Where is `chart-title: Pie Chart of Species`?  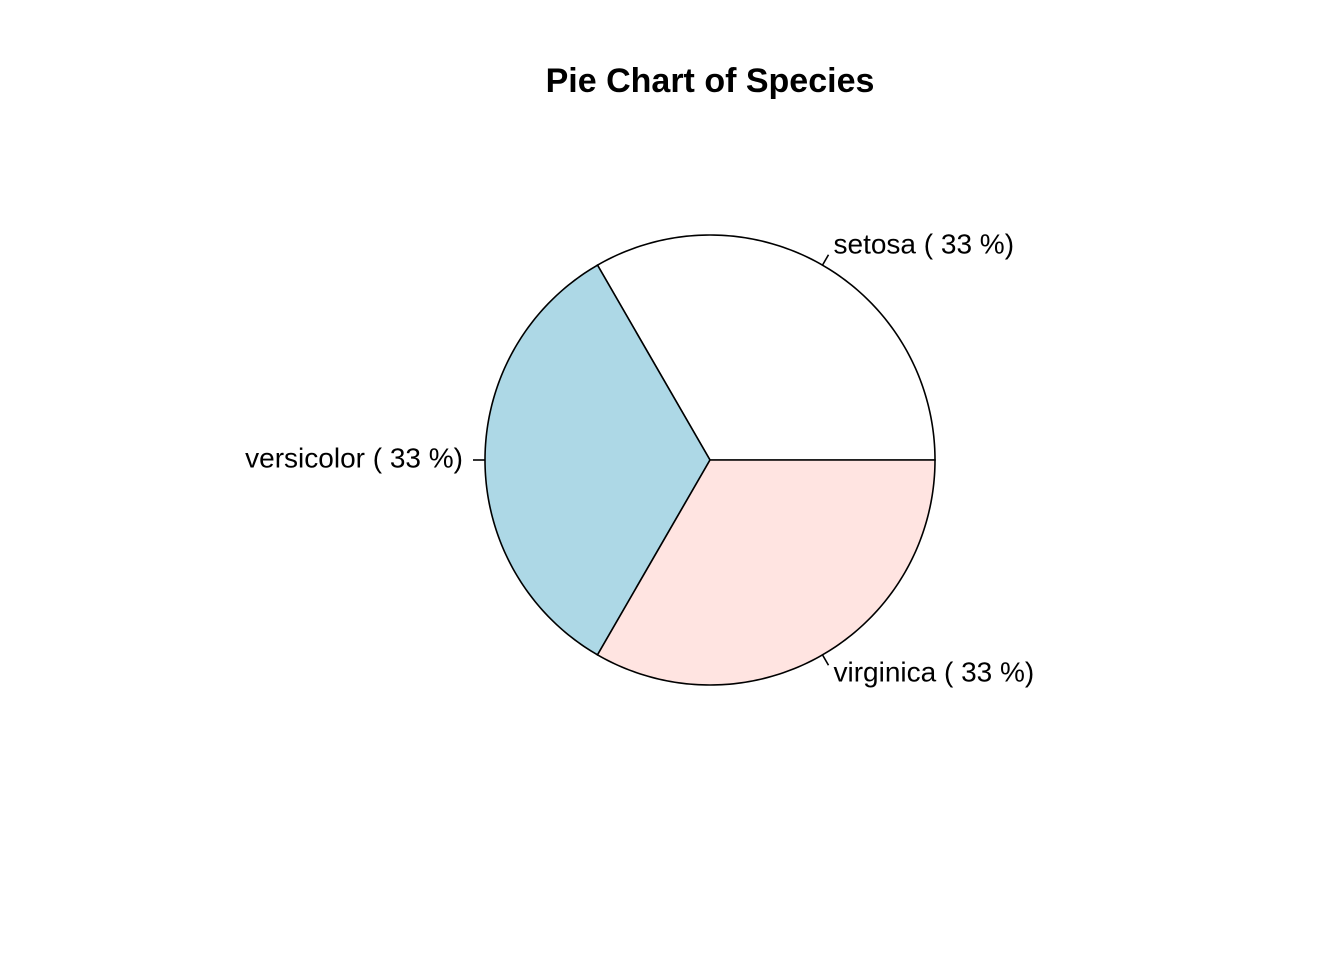
chart-title: Pie Chart of Species is located at coordinates (710, 81).